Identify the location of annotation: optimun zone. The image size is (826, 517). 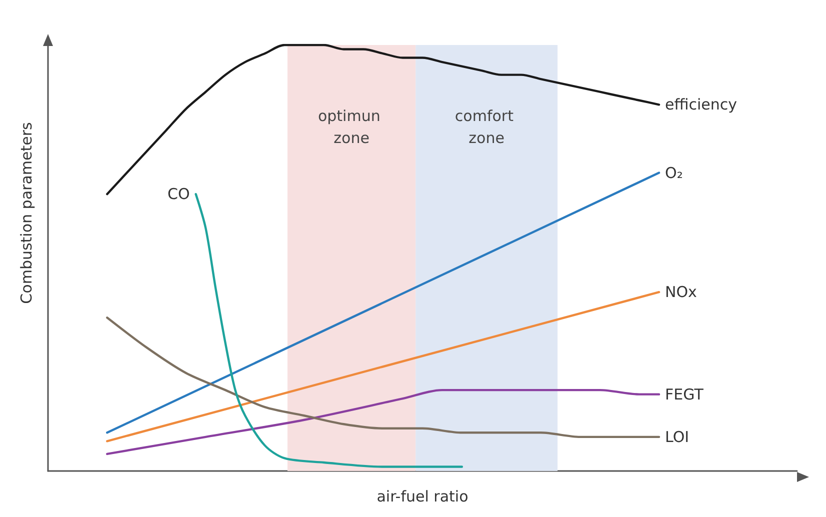
(352, 127).